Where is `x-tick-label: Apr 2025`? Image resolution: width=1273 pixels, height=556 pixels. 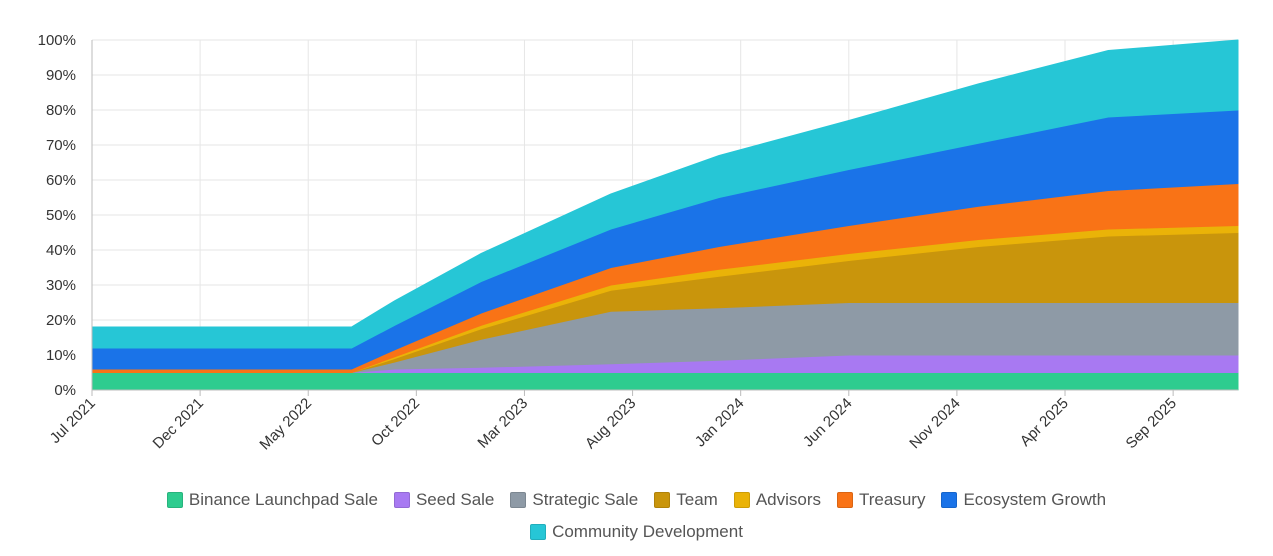
x-tick-label: Apr 2025 is located at coordinates (1044, 422).